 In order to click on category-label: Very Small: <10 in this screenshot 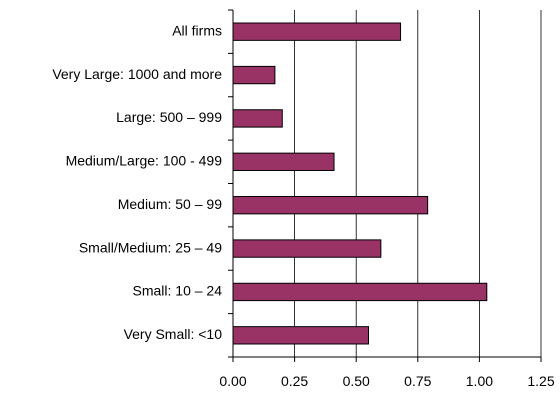, I will do `click(173, 334)`.